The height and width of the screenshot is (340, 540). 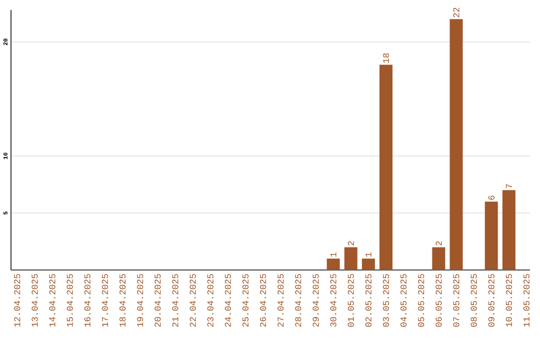 I want to click on x-tick-label: 19.04.2025, so click(x=140, y=300).